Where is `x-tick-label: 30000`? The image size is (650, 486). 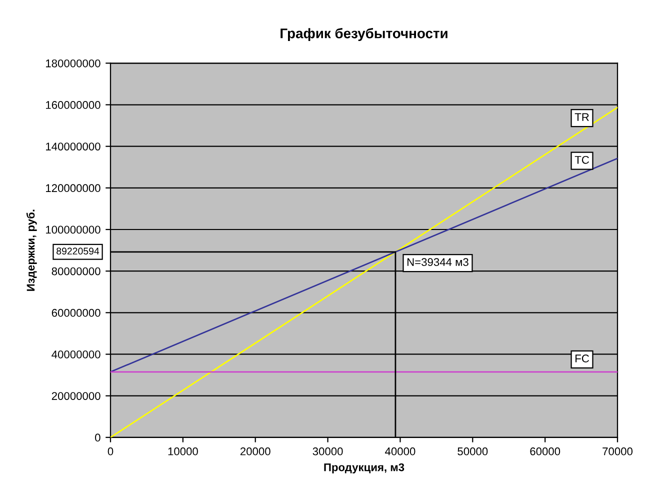 x-tick-label: 30000 is located at coordinates (327, 451).